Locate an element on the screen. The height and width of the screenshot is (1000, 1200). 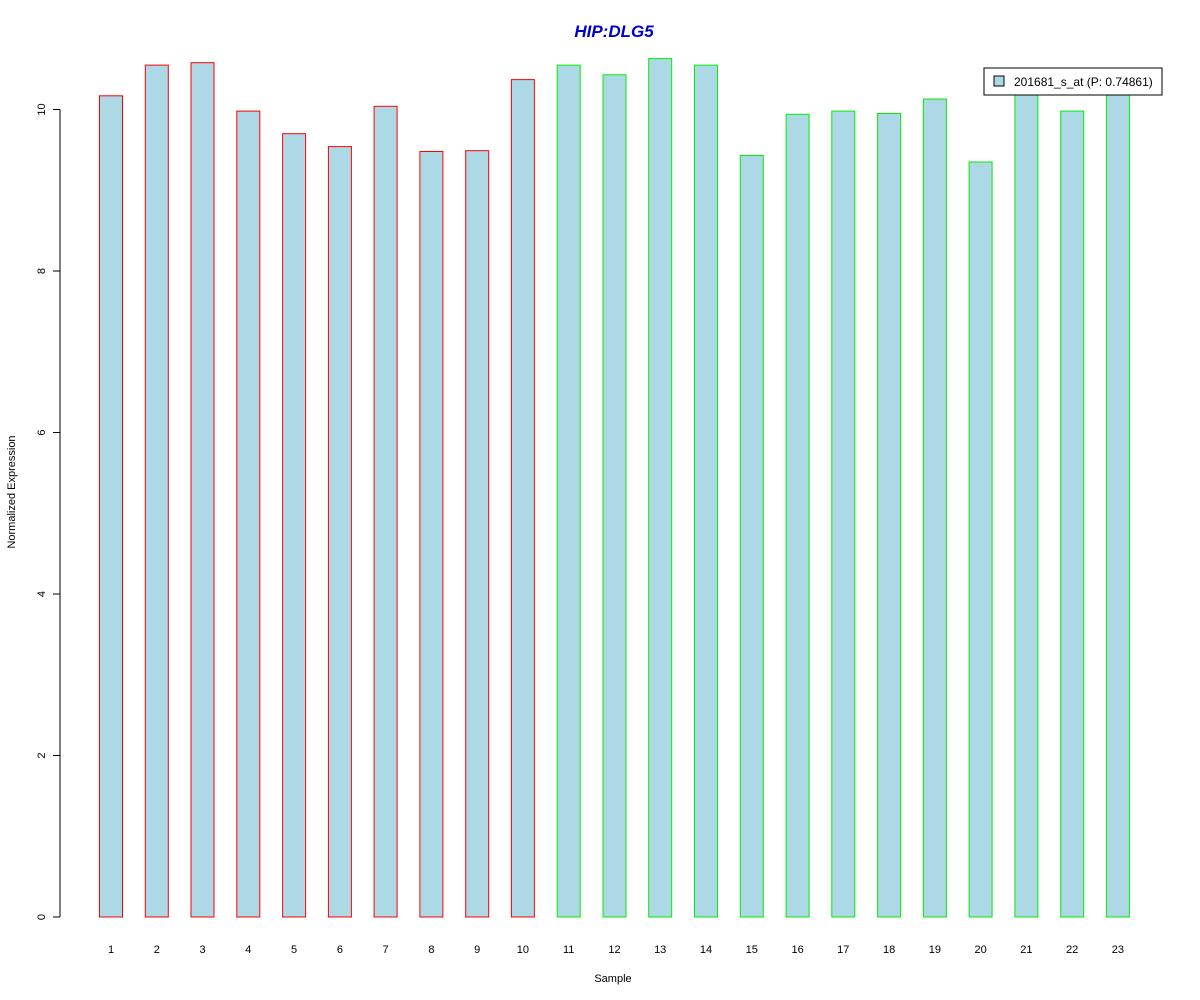
x-tick-label: 22 is located at coordinates (1072, 950).